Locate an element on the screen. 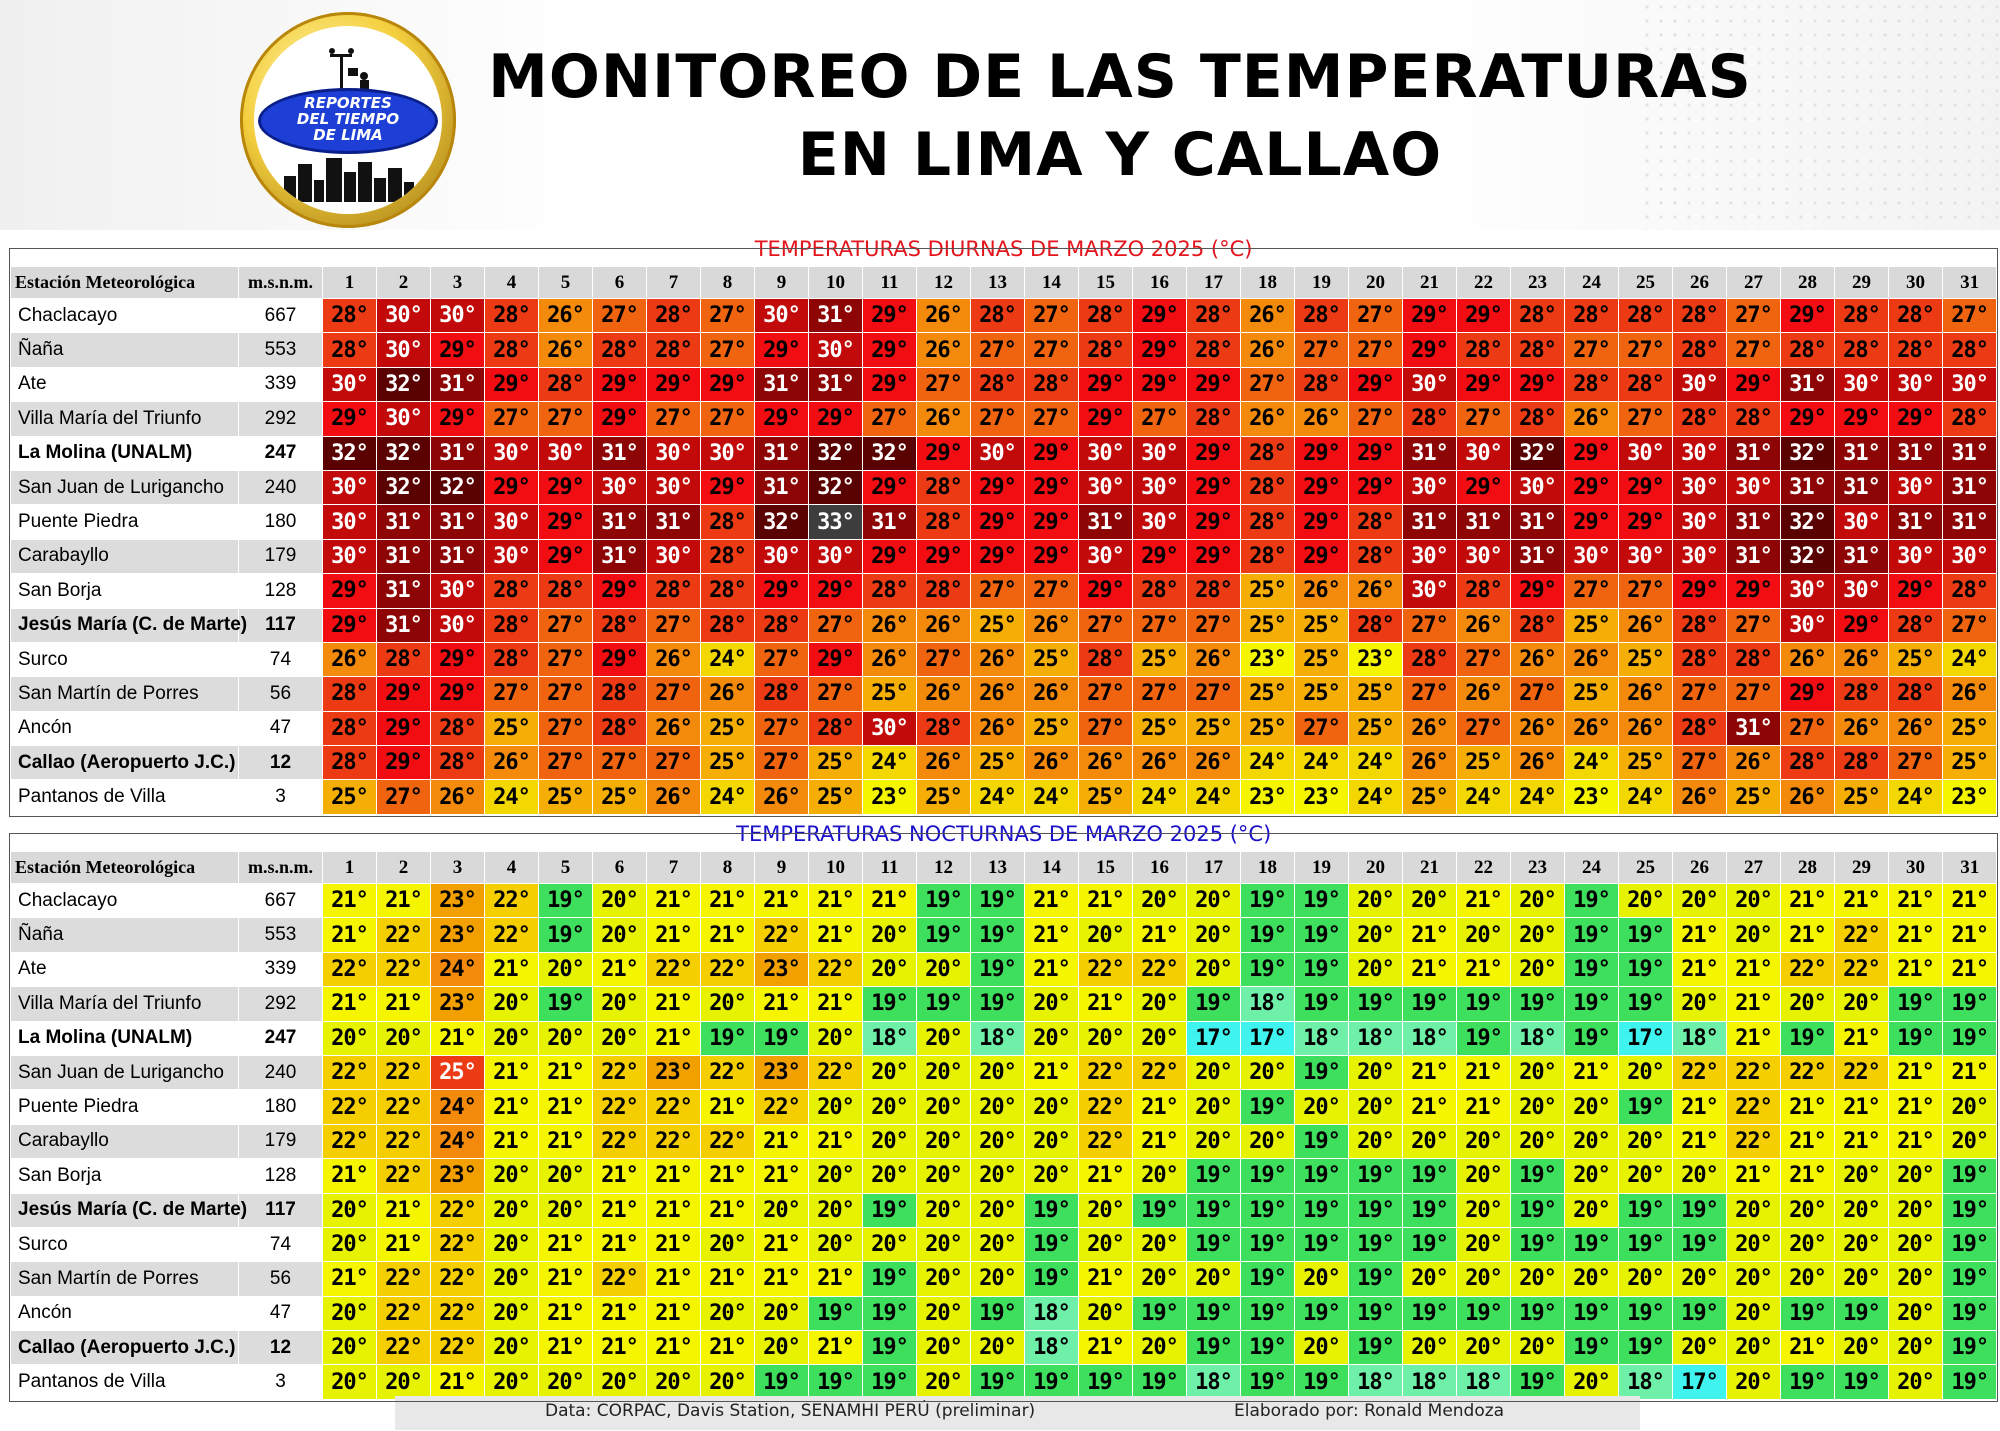  day-column-header: 24 is located at coordinates (1591, 282).